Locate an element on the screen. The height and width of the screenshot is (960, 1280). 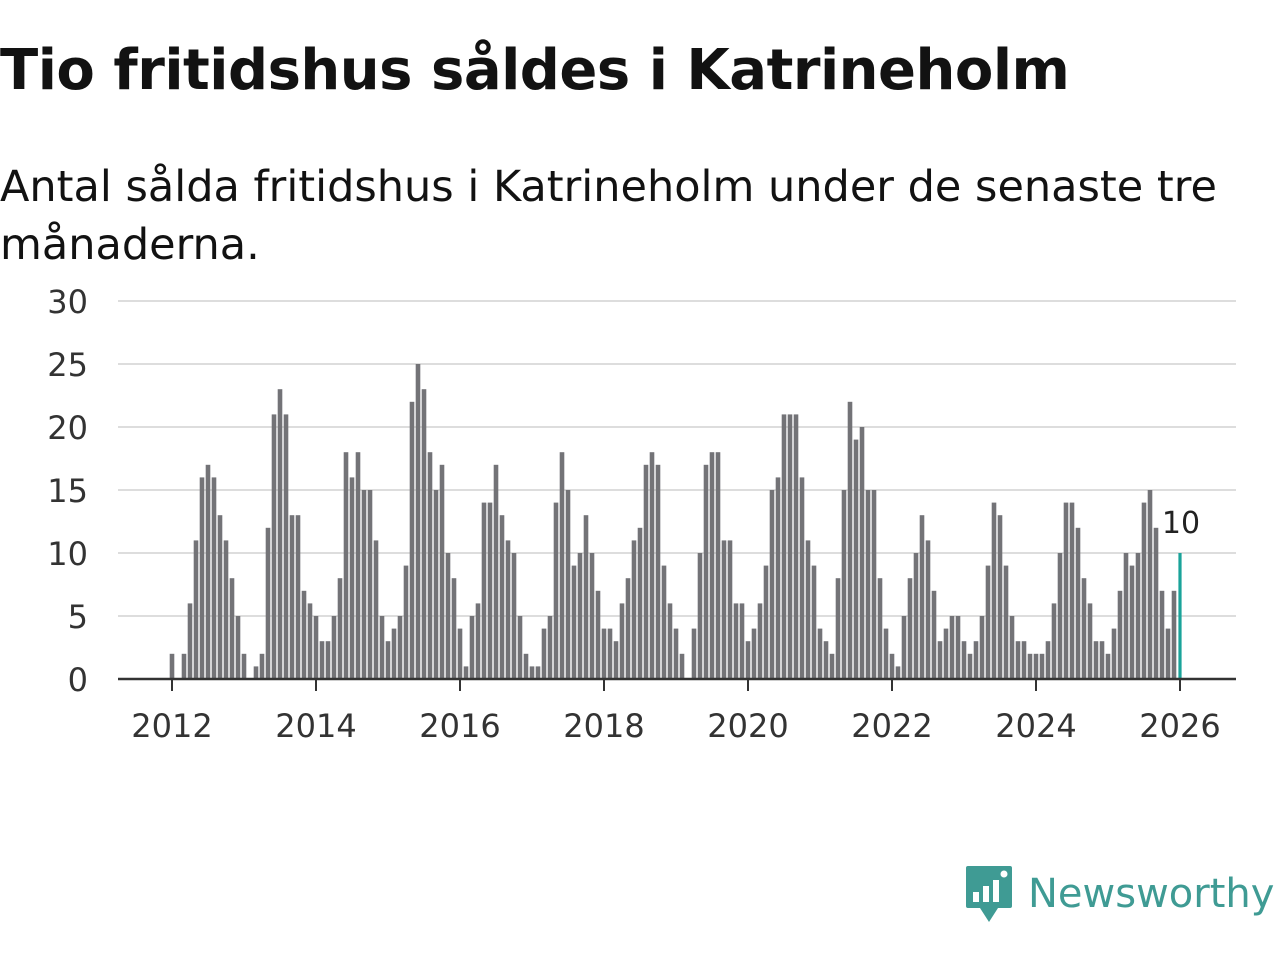
y-tick-label: 10 is located at coordinates (67, 554).